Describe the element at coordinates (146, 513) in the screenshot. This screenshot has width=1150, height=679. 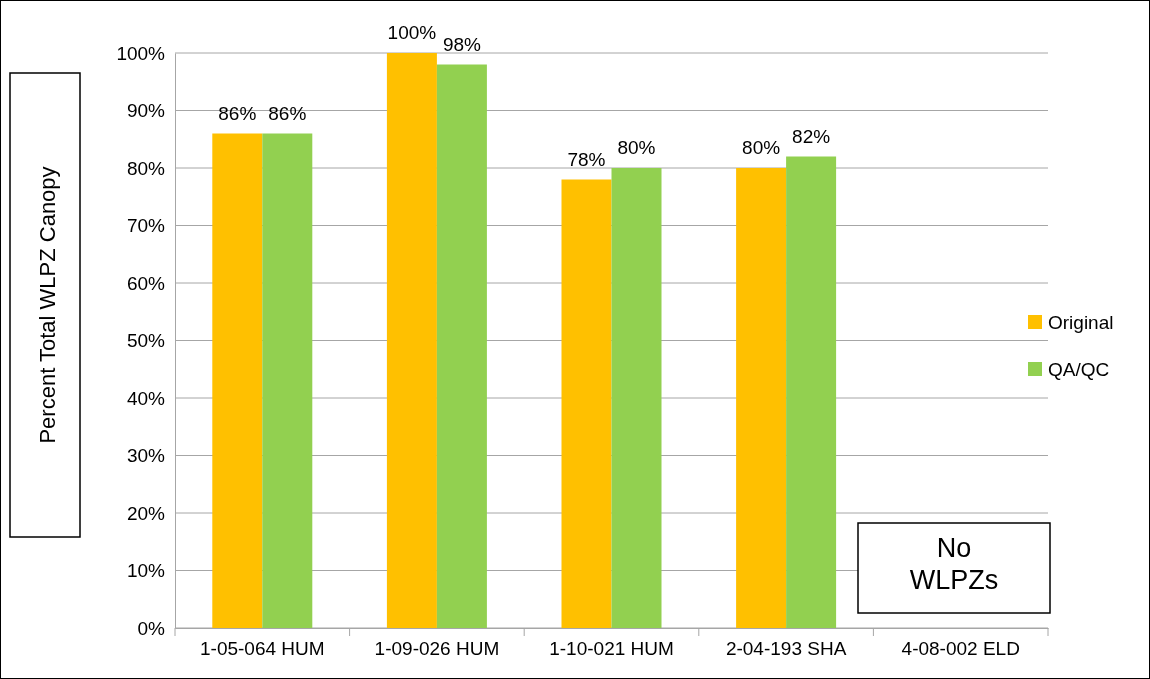
I see `y-tick-label: 20%` at that location.